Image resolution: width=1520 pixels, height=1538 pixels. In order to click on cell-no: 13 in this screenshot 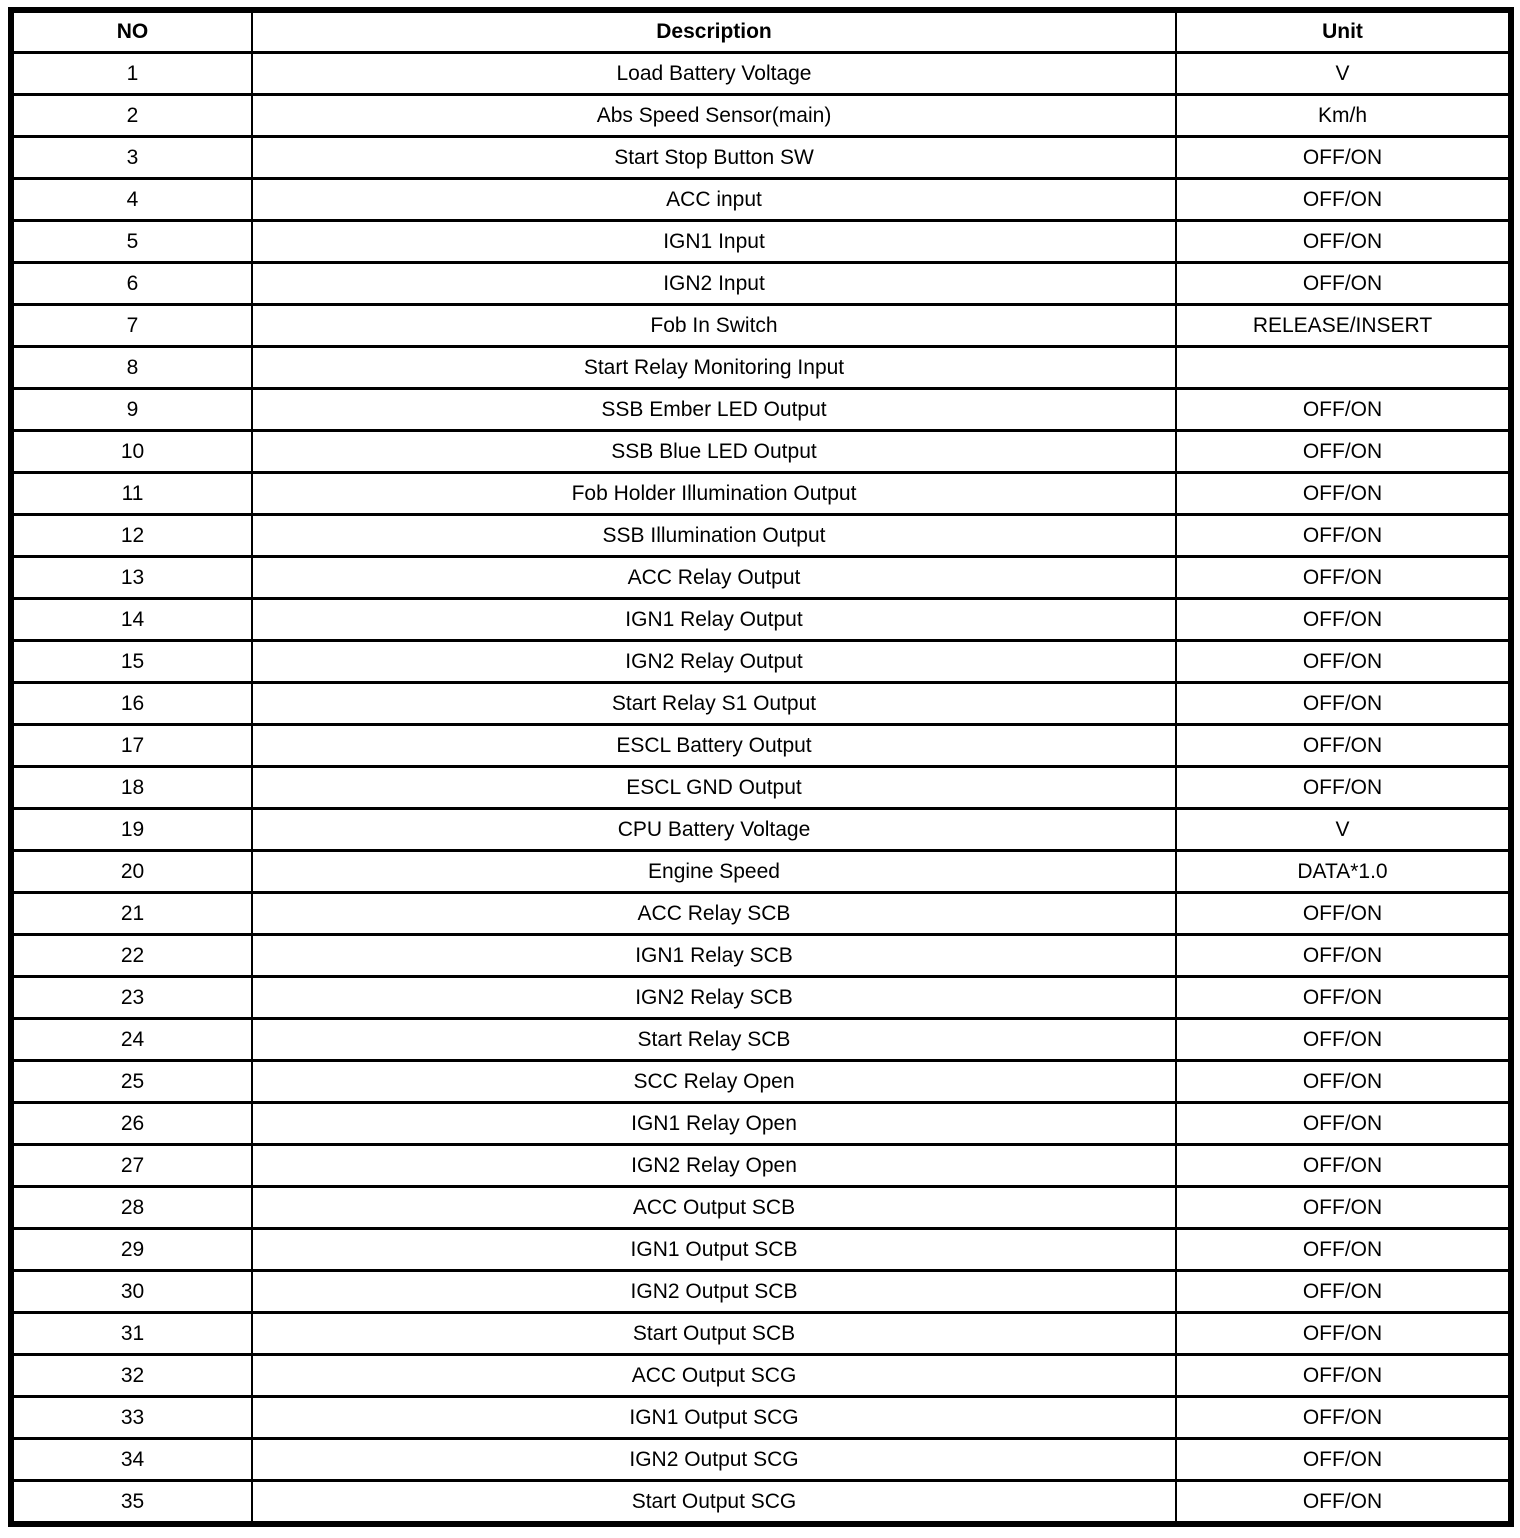, I will do `click(131, 577)`.